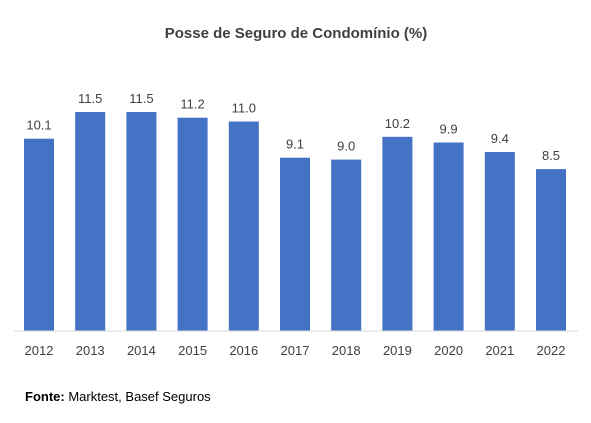 The image size is (591, 423). Describe the element at coordinates (499, 241) in the screenshot. I see `bar-2021` at that location.